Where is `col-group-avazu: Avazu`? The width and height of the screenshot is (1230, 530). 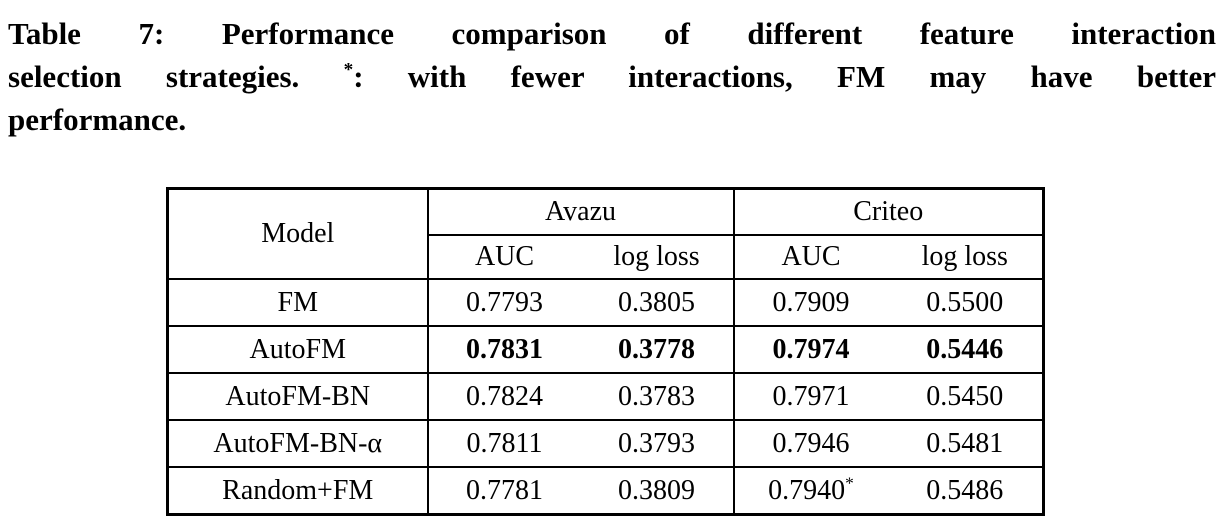
col-group-avazu: Avazu is located at coordinates (580, 212).